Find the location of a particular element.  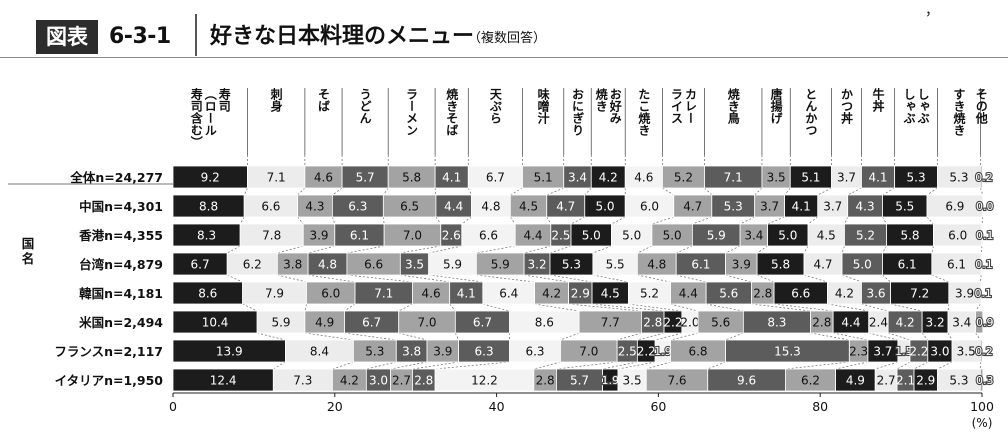

data-label-outlined: 0.1 is located at coordinates (984, 264).